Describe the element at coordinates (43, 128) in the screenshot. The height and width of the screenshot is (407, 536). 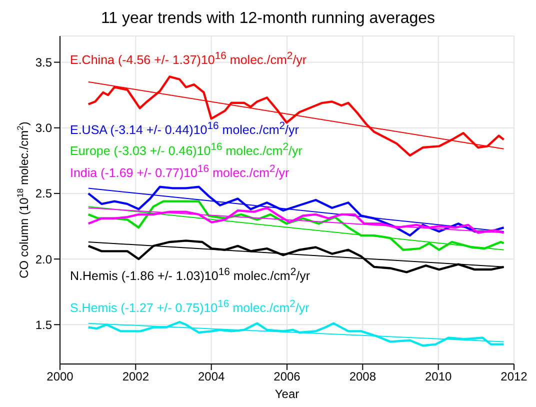
I see `y-tick-label: 3.0` at that location.